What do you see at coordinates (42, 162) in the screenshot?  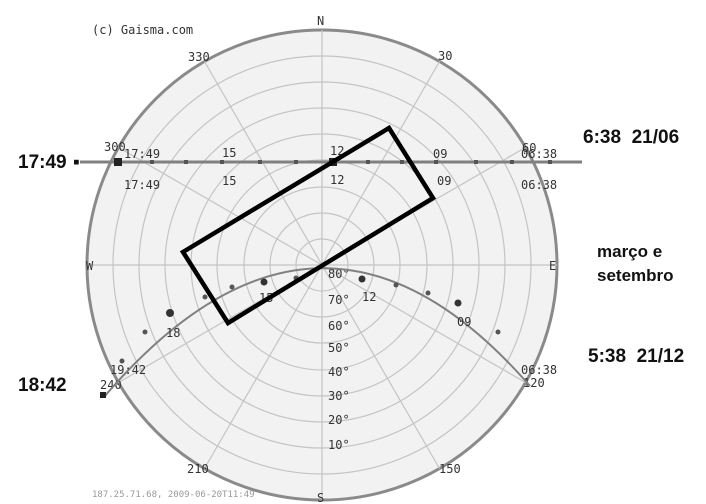 I see `annotation-left-top: 17:49` at bounding box center [42, 162].